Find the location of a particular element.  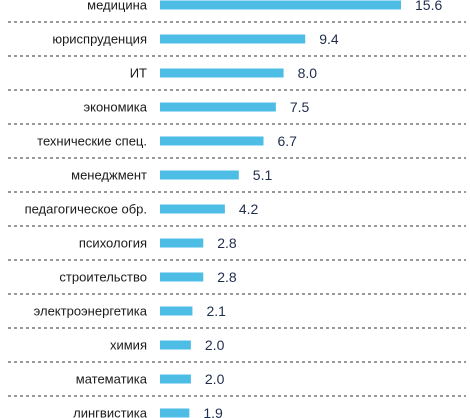

value-label: 9.4 is located at coordinates (329, 39).